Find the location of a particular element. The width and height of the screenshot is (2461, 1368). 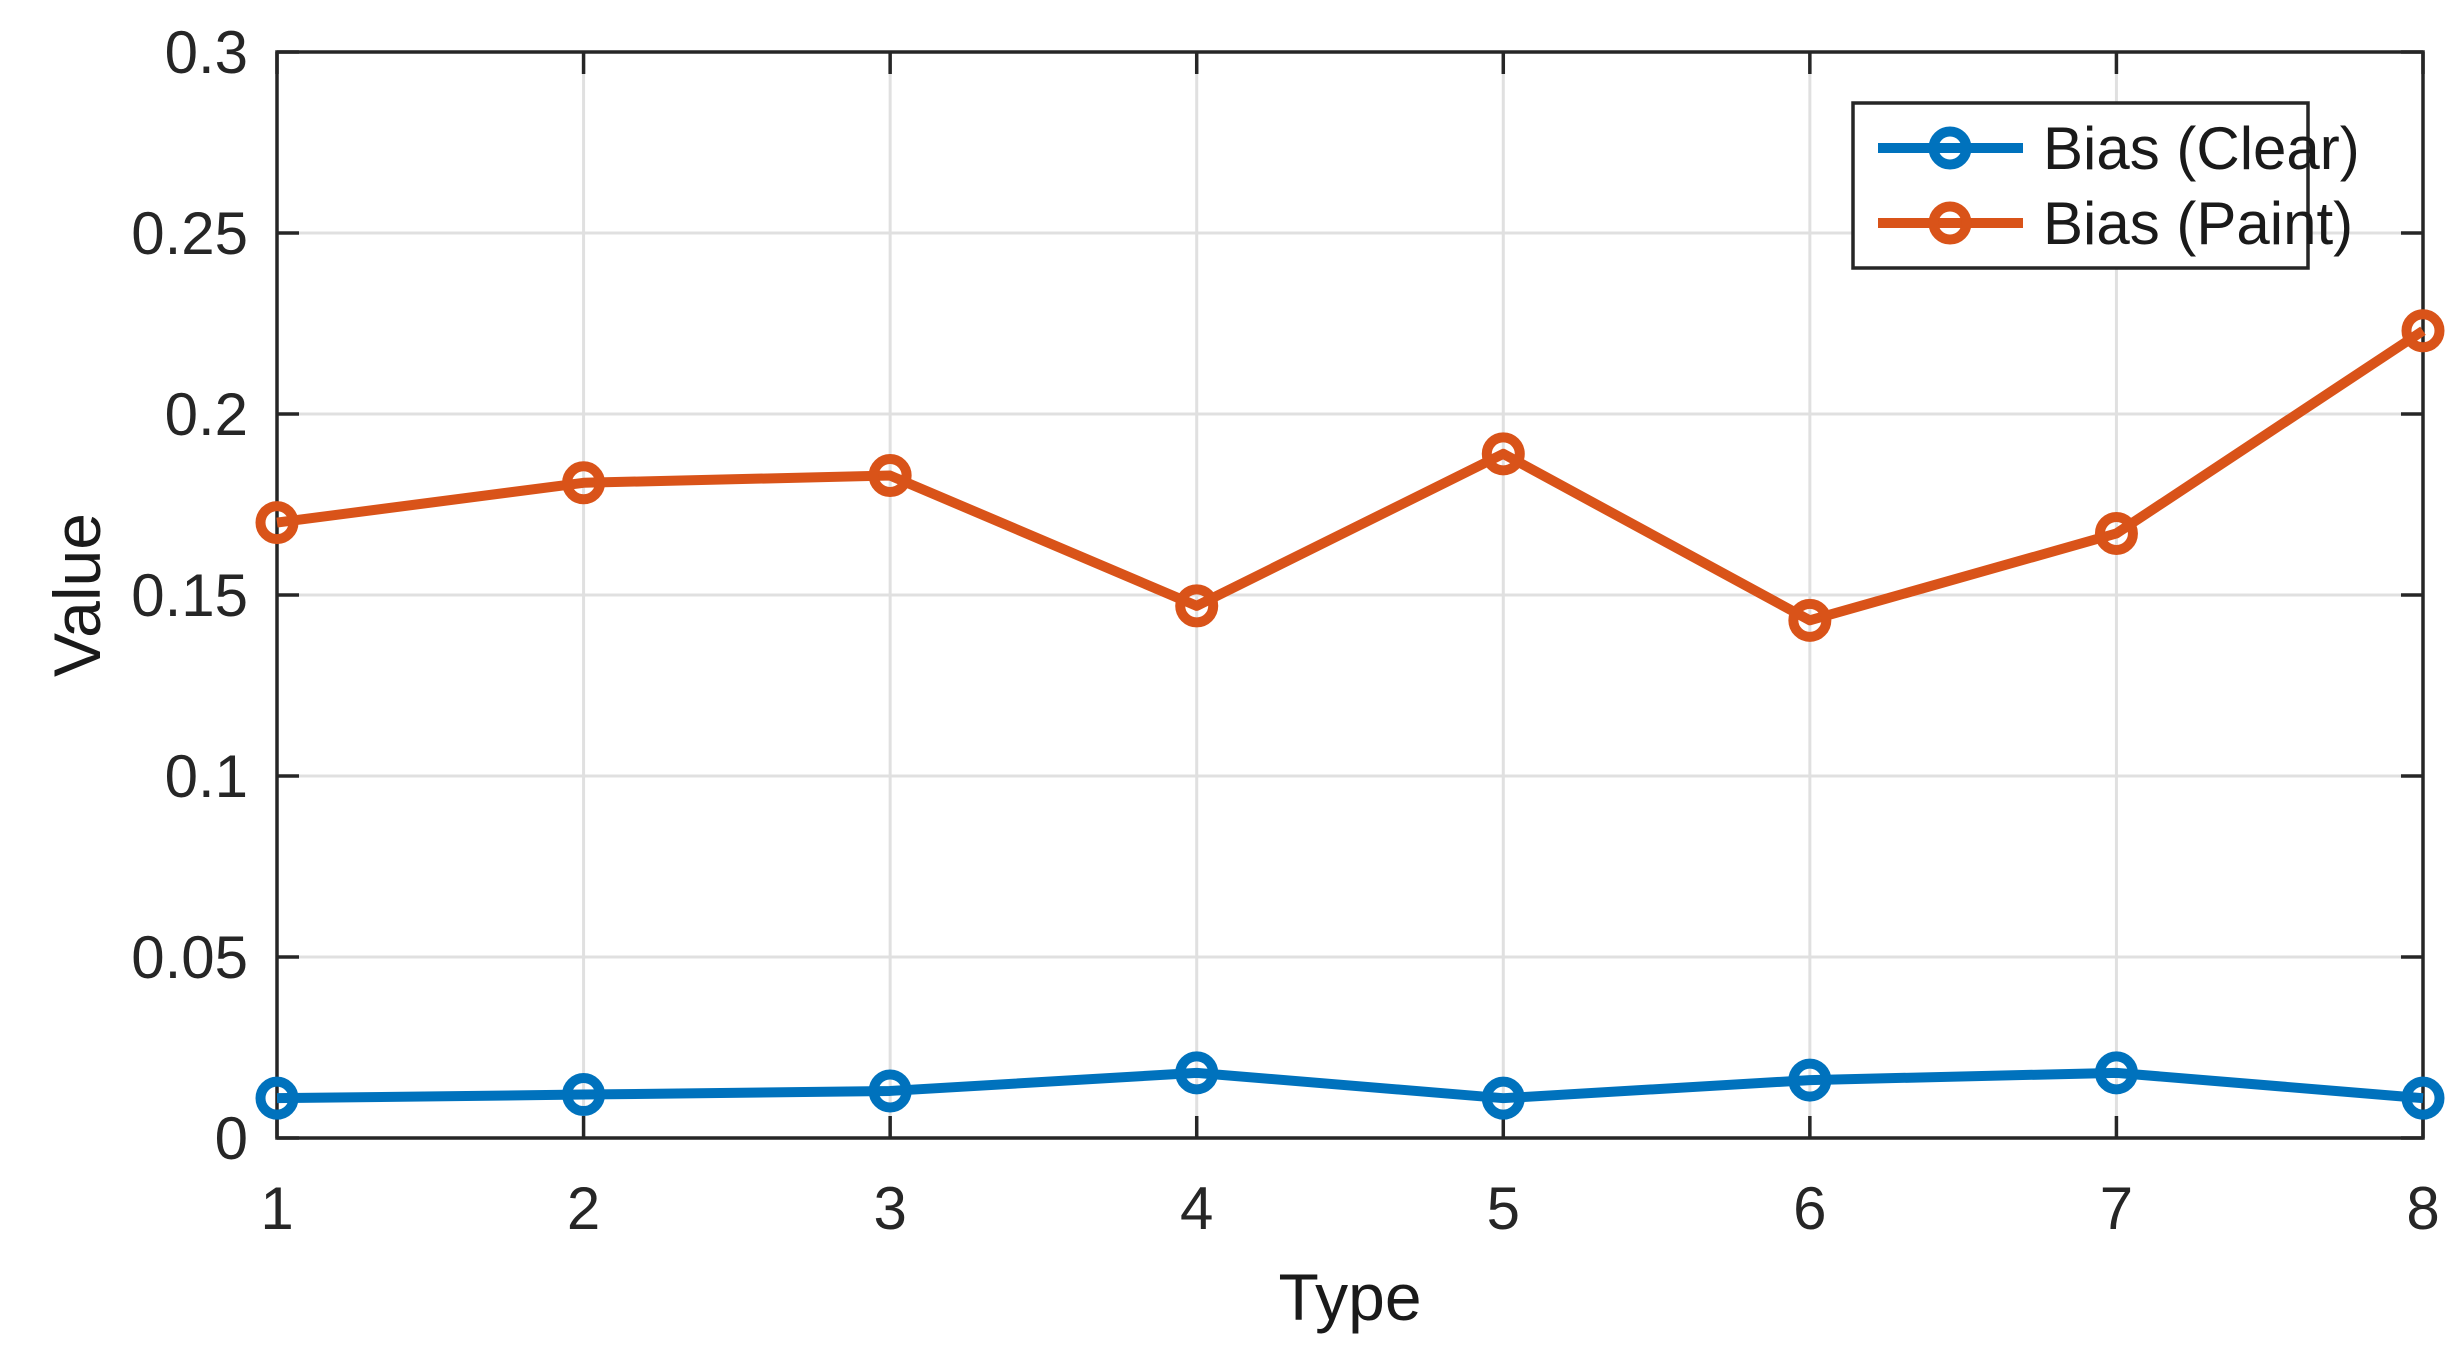

x-tick-label: 6 is located at coordinates (1809, 1208).